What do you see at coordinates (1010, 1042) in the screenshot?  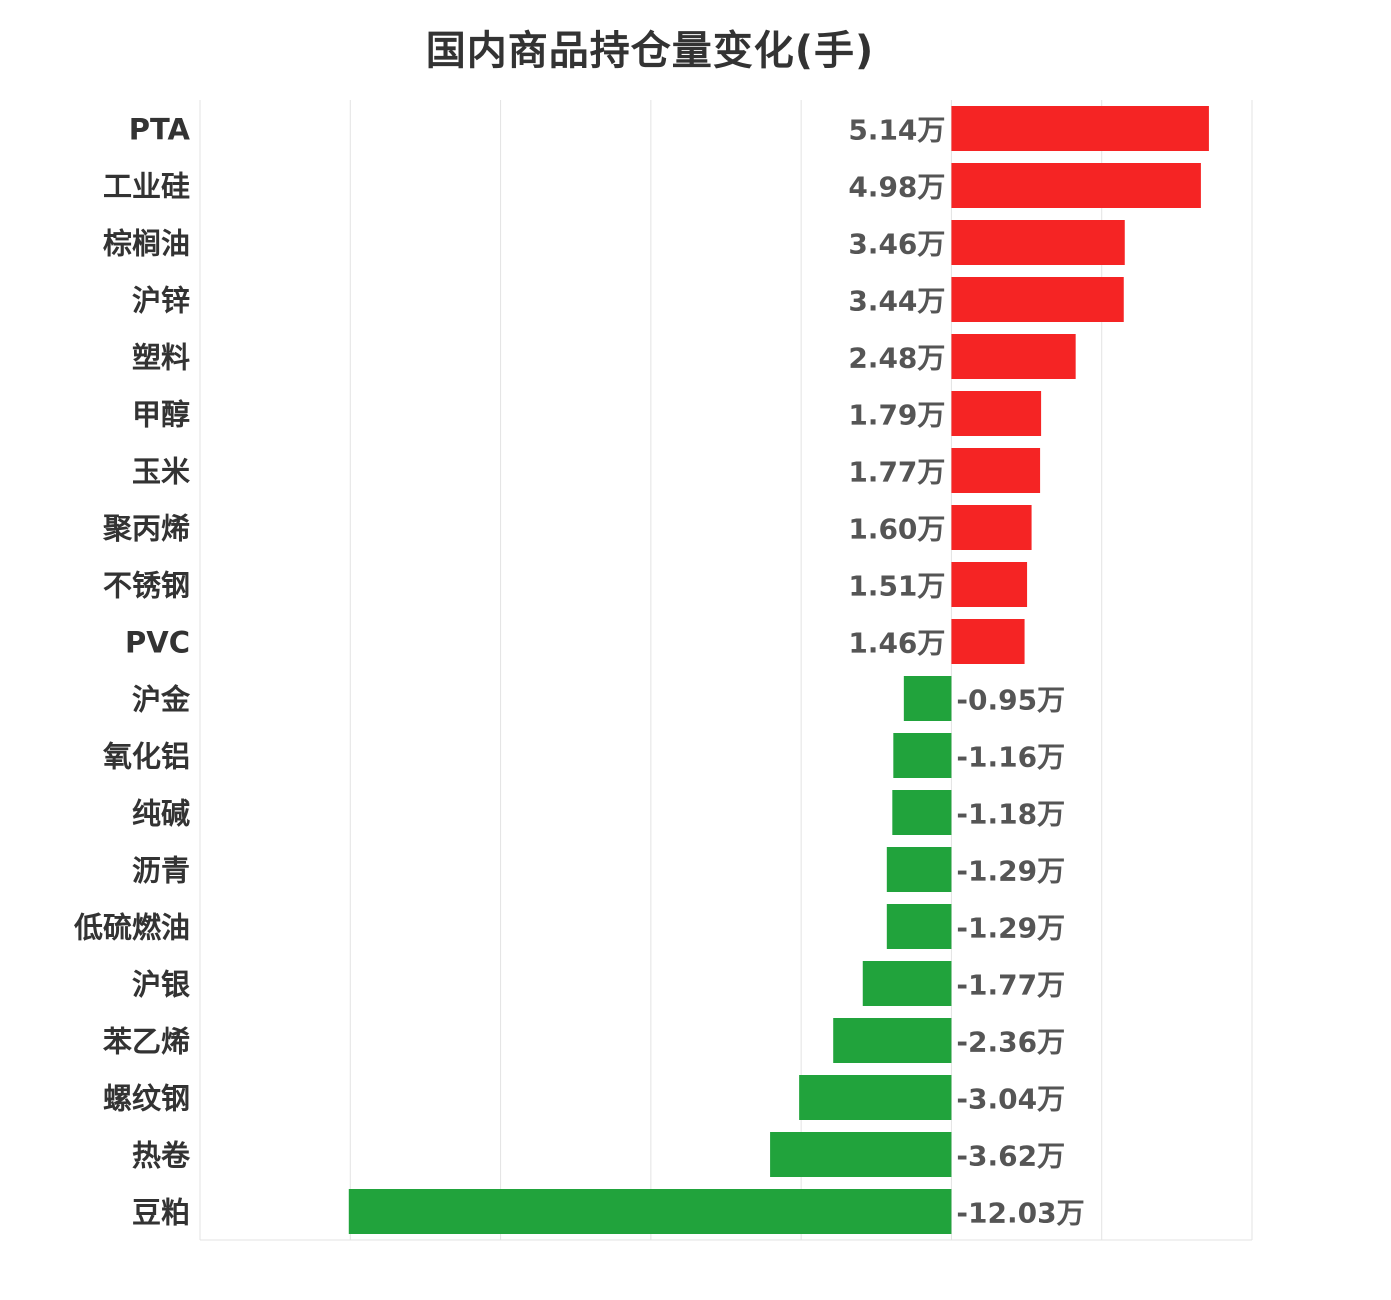 I see `value-label: -2.36万` at bounding box center [1010, 1042].